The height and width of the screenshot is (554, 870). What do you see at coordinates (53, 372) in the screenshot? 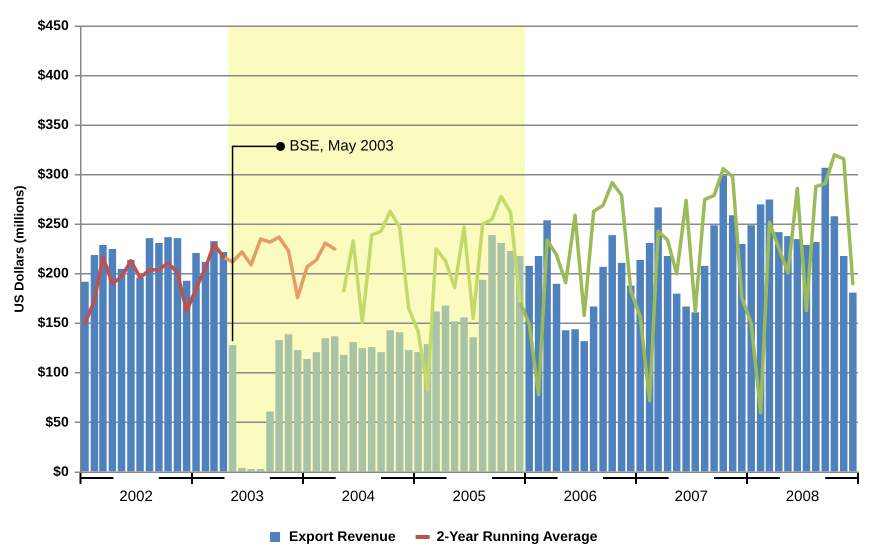
I see `y-tick-label: $100` at bounding box center [53, 372].